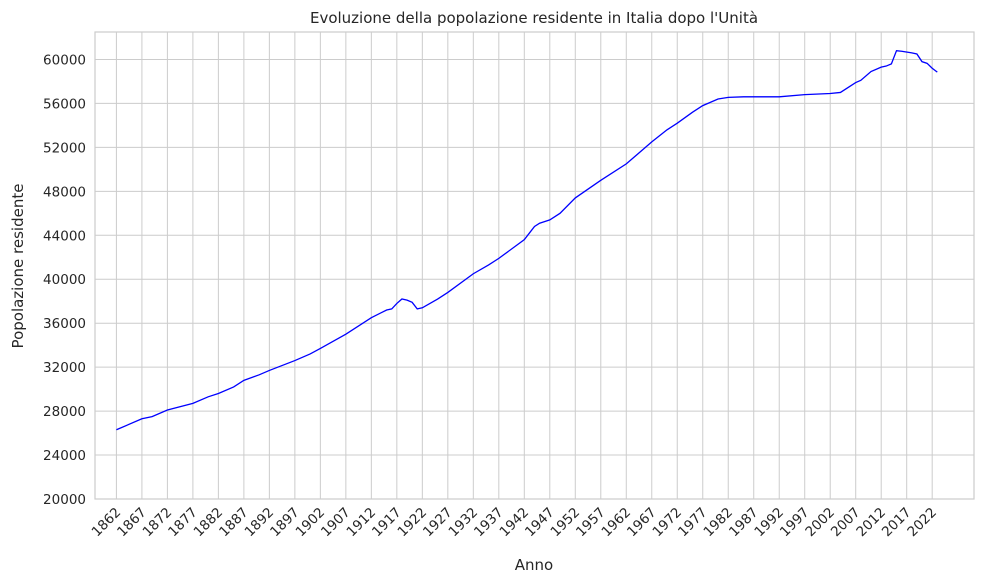  What do you see at coordinates (64, 104) in the screenshot?
I see `y-tick-label: 56000` at bounding box center [64, 104].